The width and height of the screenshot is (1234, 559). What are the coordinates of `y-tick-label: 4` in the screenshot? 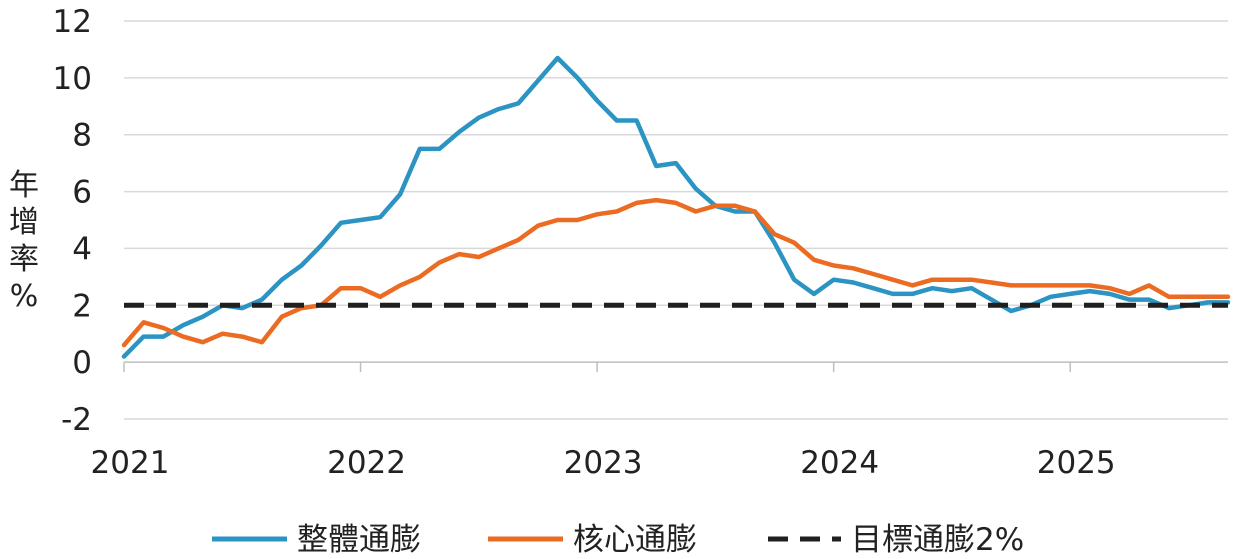 It's located at (82, 249).